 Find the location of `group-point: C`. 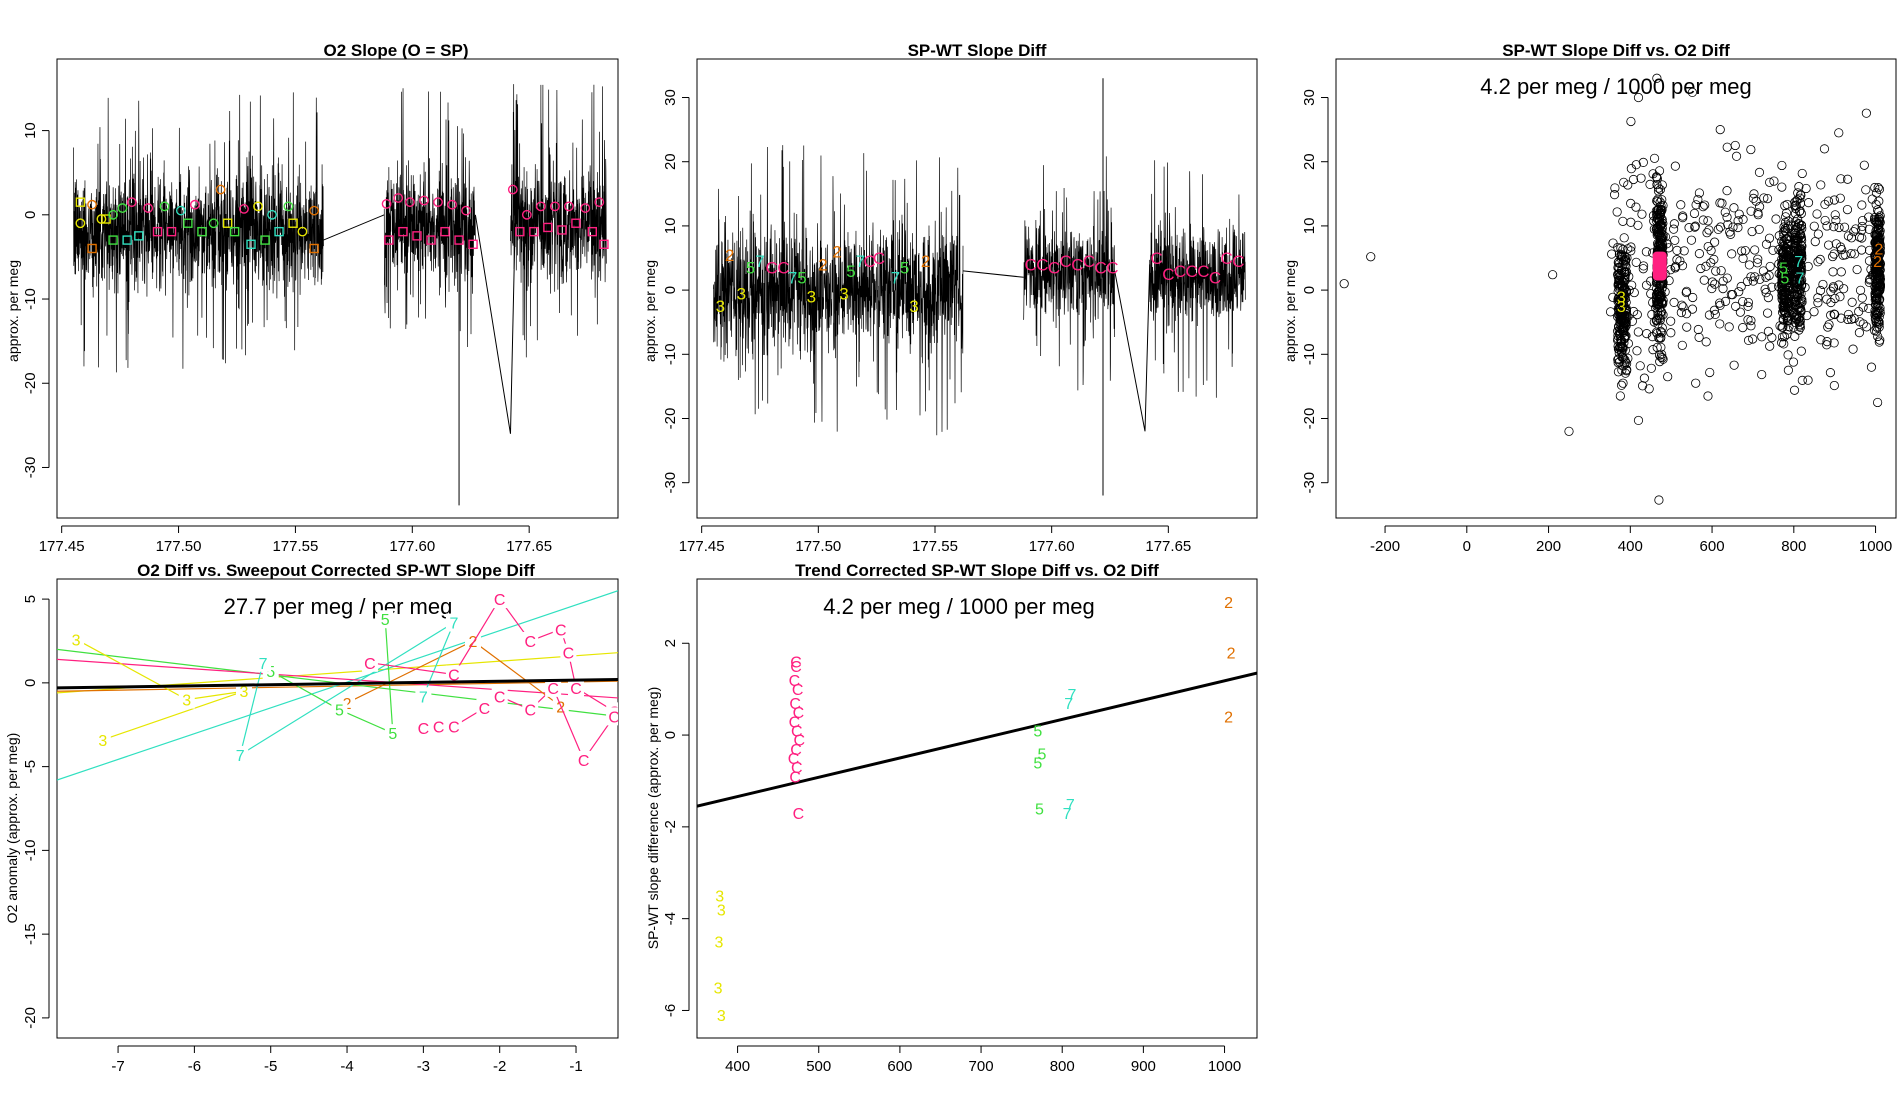

group-point: C is located at coordinates (796, 750).